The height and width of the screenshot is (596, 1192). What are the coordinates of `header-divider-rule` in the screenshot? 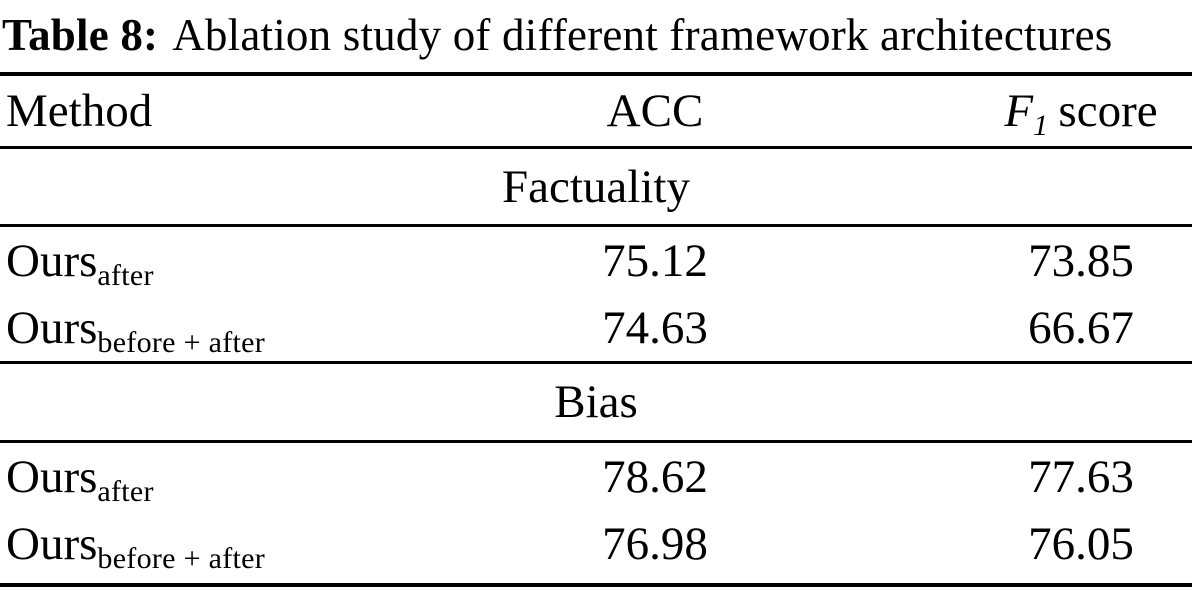 It's located at (596, 147).